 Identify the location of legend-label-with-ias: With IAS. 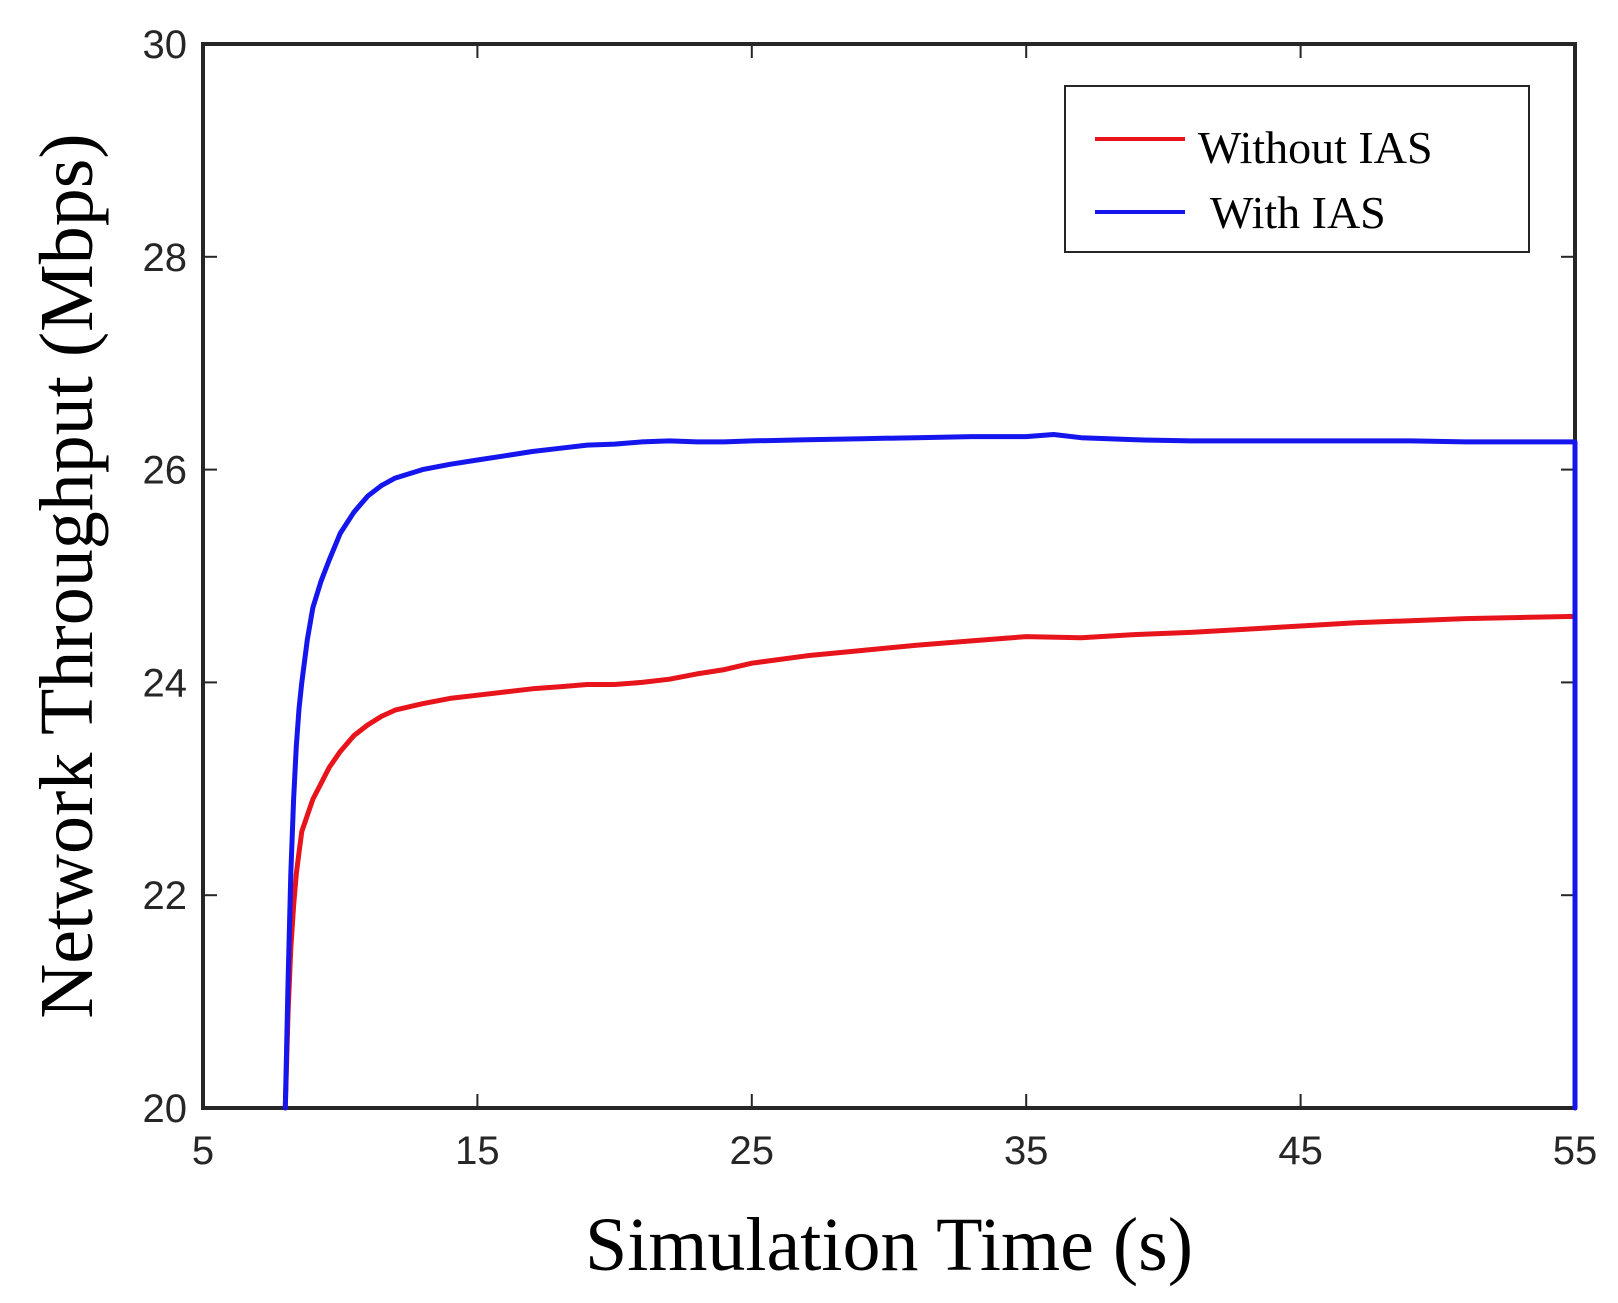
(1298, 212).